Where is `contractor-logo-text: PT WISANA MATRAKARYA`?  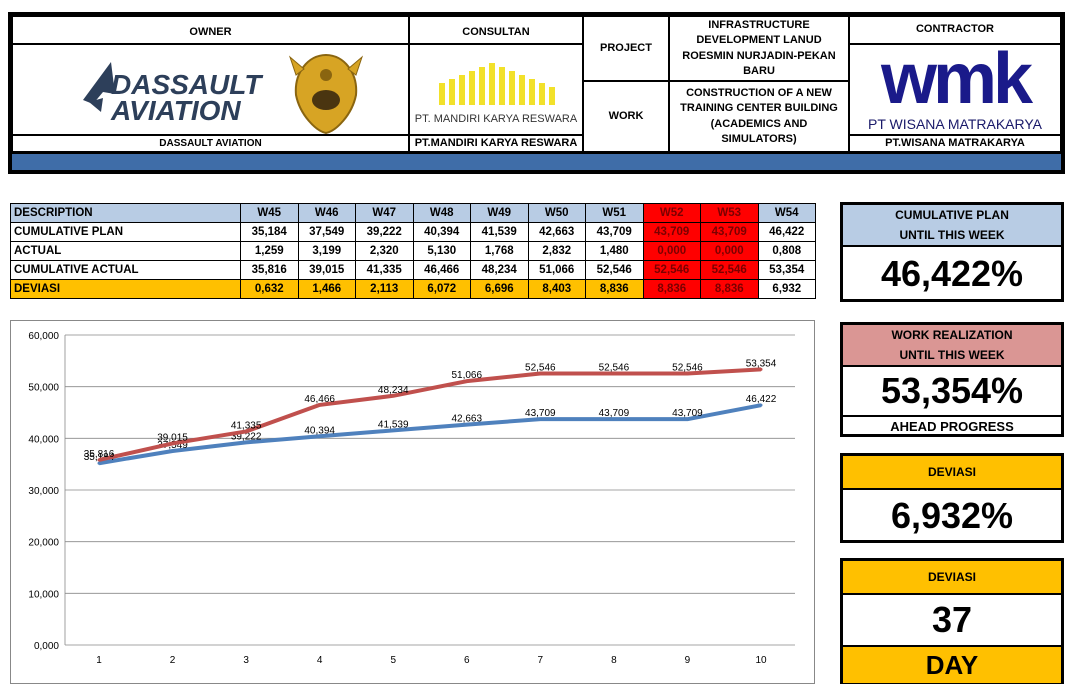 contractor-logo-text: PT WISANA MATRAKARYA is located at coordinates (954, 124).